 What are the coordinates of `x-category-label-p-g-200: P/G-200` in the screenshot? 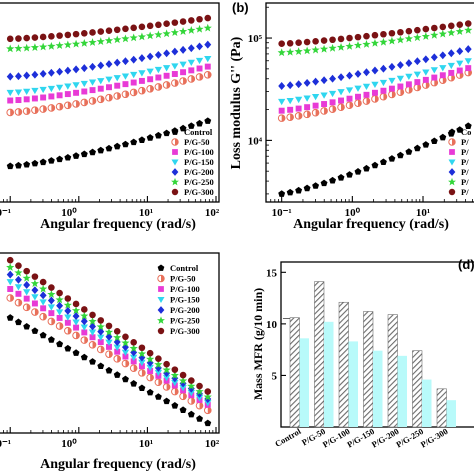 It's located at (385, 438).